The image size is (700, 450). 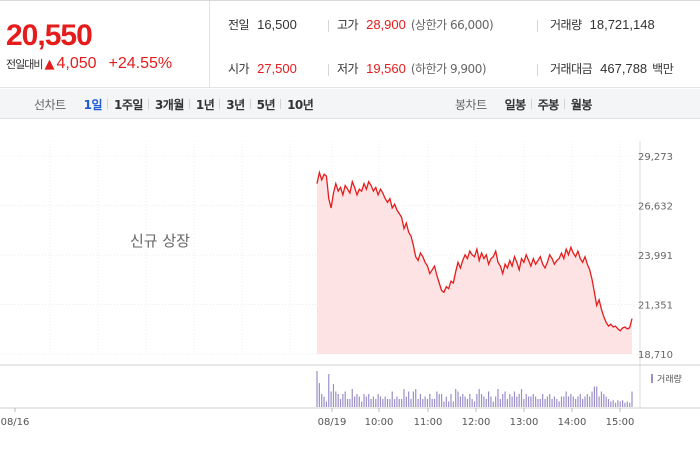 I want to click on x-tick-label: 12:00, so click(x=476, y=422).